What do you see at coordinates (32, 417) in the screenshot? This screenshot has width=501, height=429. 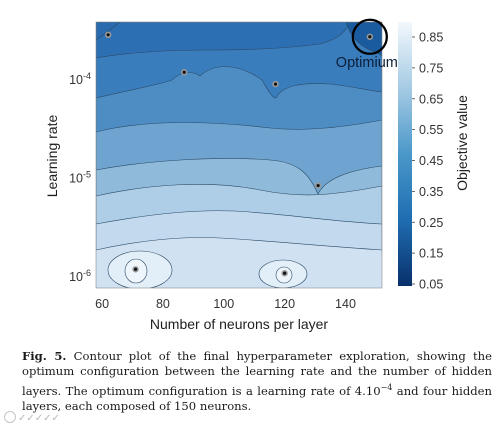 I see `watermark: ✓✓✓✓✓` at bounding box center [32, 417].